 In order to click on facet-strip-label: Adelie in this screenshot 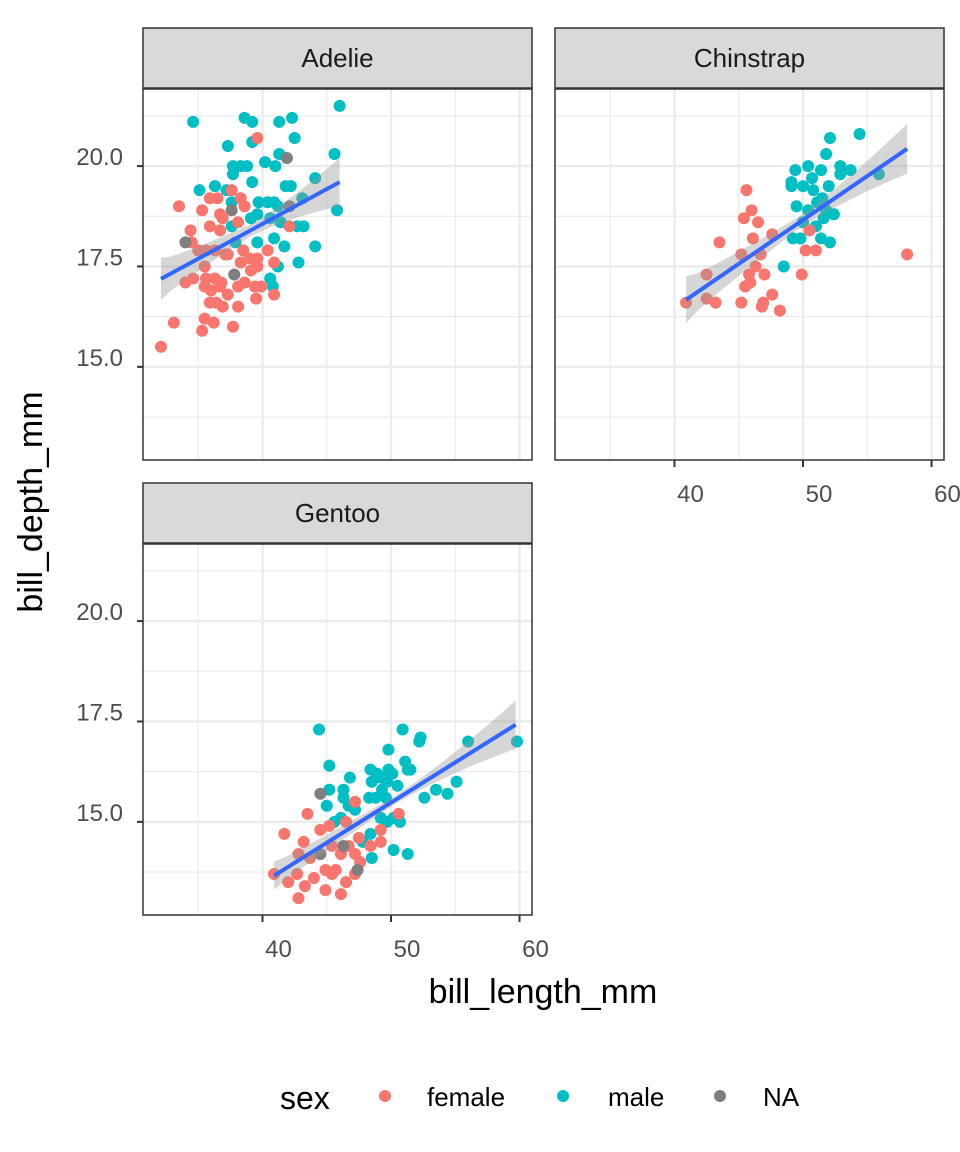, I will do `click(337, 58)`.